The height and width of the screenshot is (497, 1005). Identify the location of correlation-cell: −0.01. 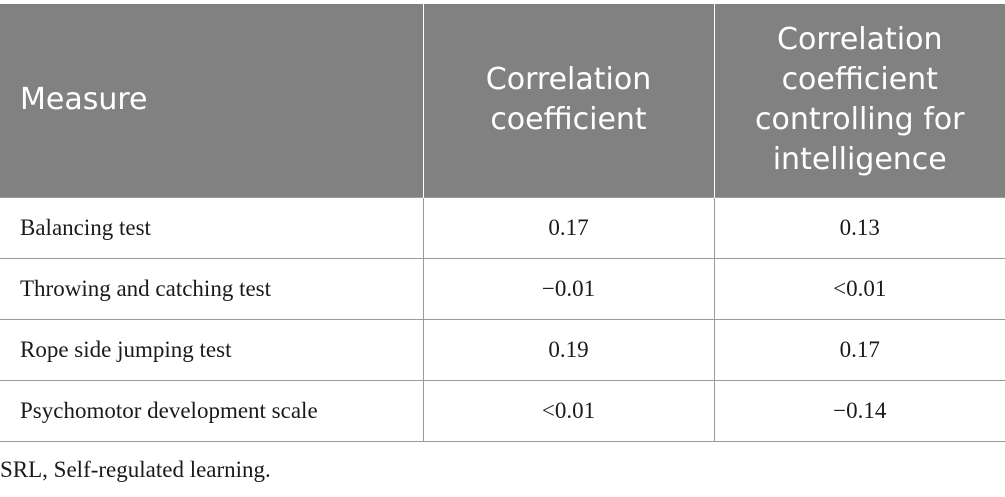
(568, 289).